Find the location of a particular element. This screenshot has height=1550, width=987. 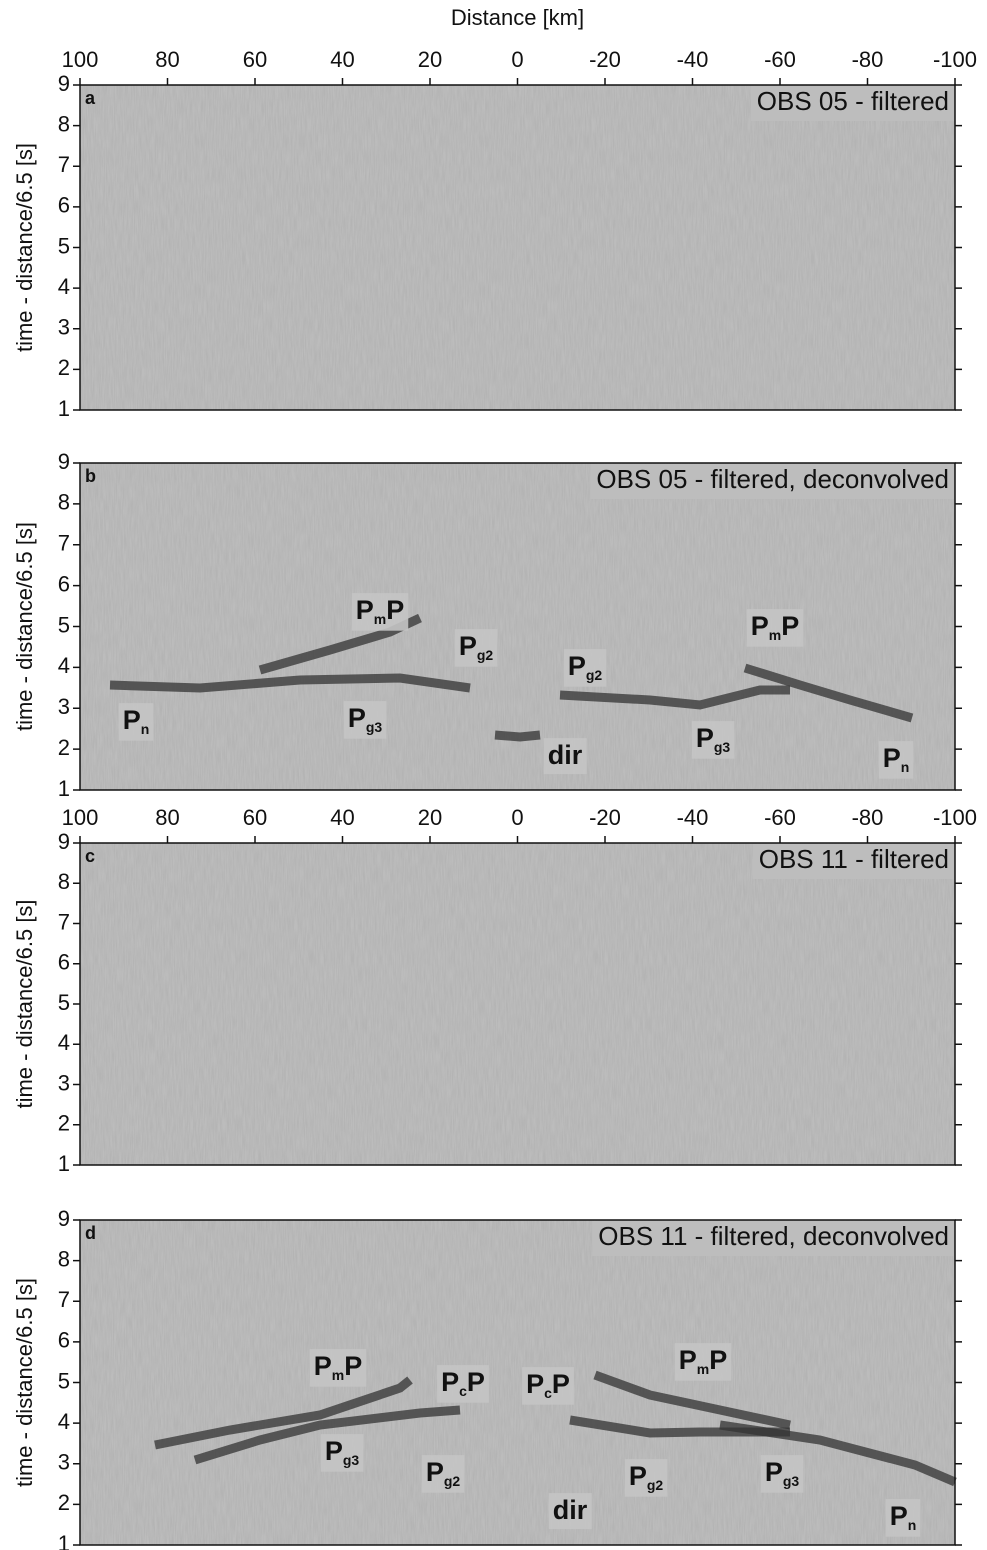

x-tick-label: 20 is located at coordinates (430, 59).